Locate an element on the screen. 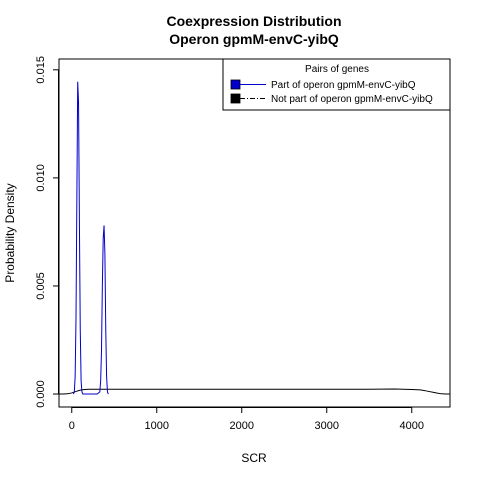 The image size is (480, 480). y-tick-label: 0.000 is located at coordinates (41, 394).